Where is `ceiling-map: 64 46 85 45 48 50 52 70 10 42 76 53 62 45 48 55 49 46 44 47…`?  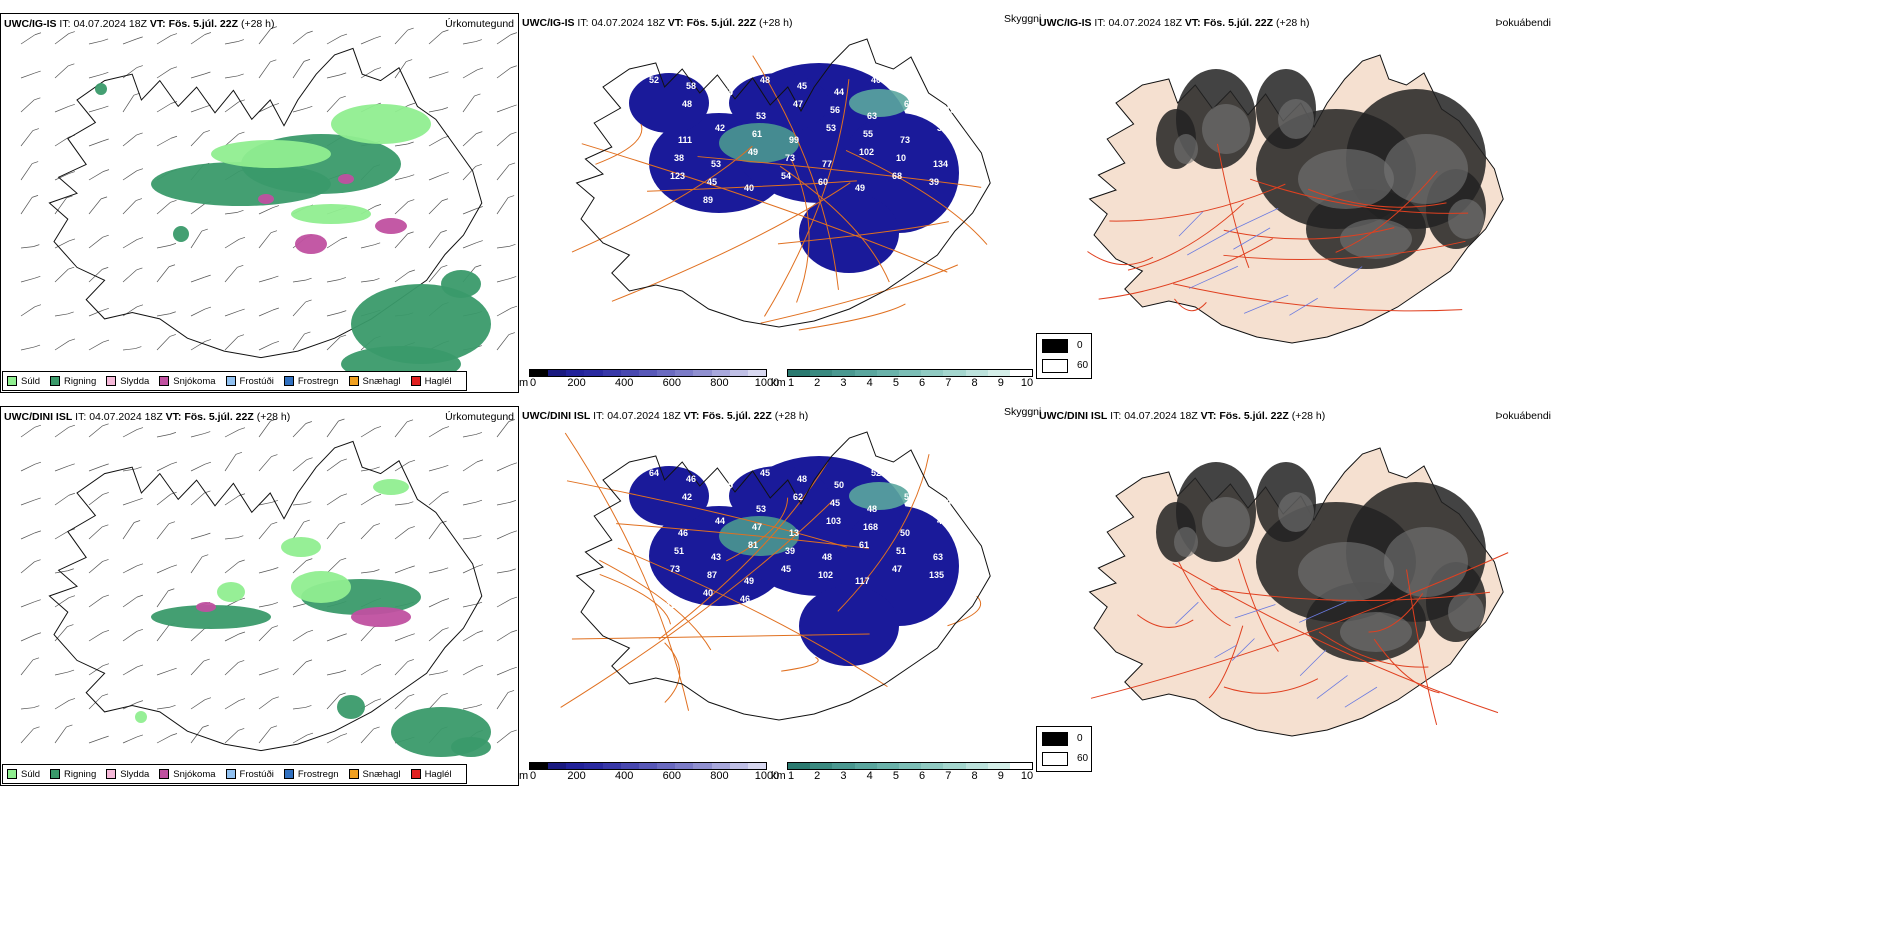 ceiling-map: 64 46 85 45 48 50 52 70 10 42 76 53 62 45 48 55 49 46 44 47… is located at coordinates (775, 576).